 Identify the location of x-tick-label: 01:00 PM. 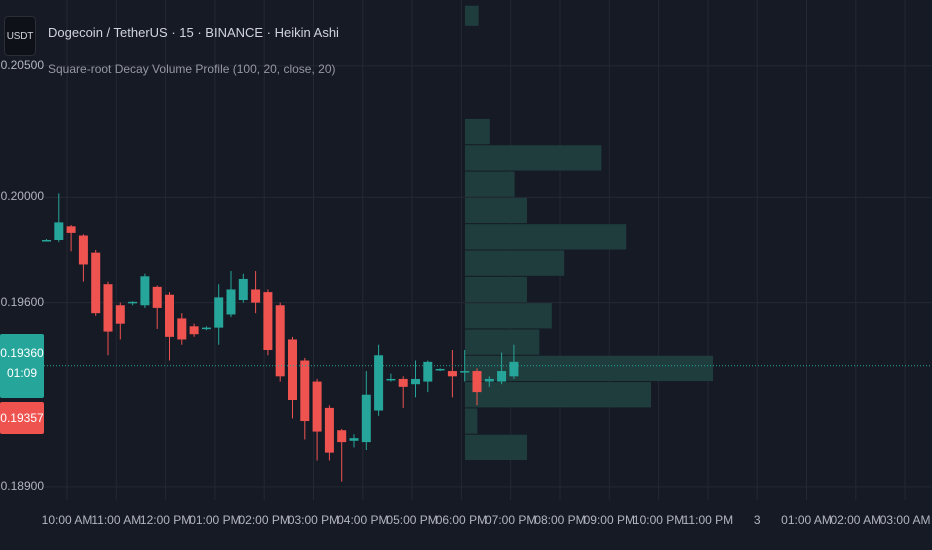
(214, 520).